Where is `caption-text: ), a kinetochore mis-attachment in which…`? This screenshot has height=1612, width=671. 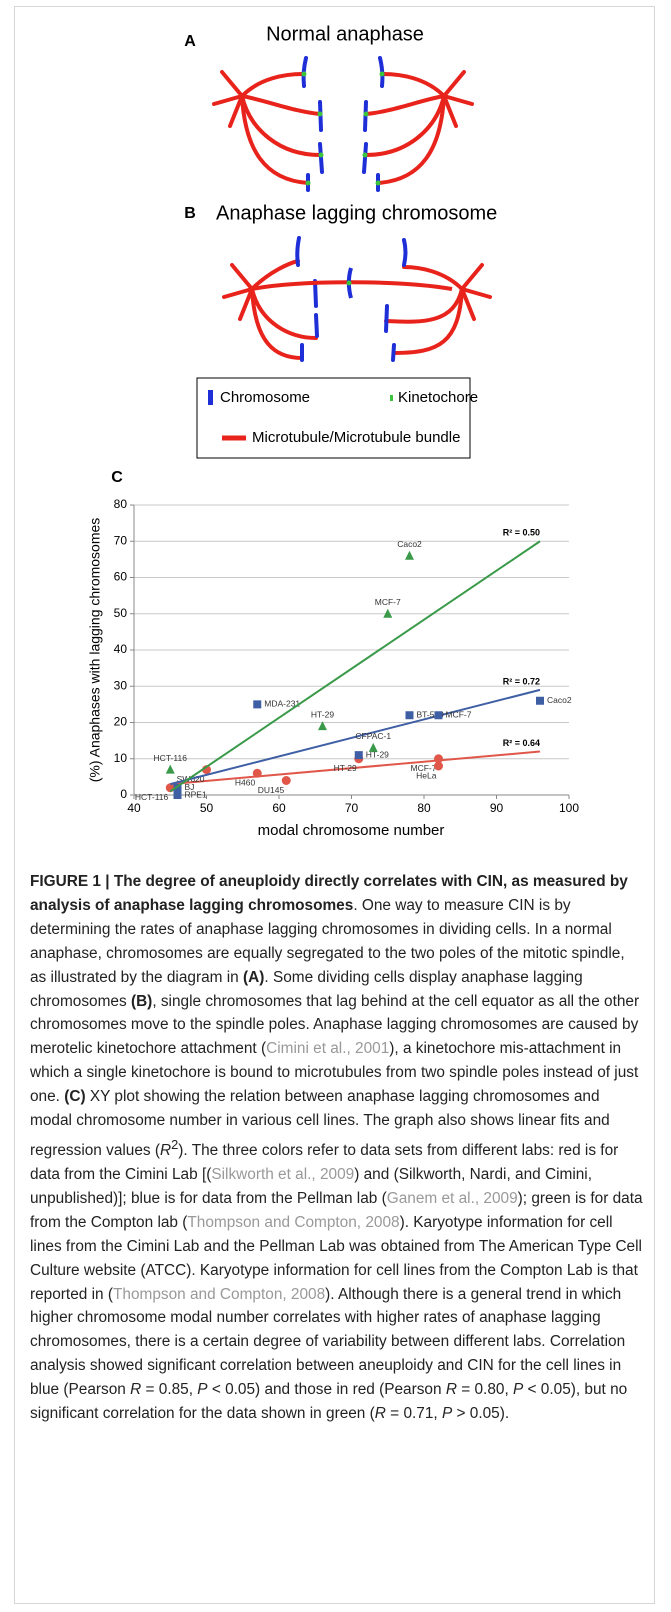 caption-text: ), a kinetochore mis-attachment in which… is located at coordinates (334, 1073).